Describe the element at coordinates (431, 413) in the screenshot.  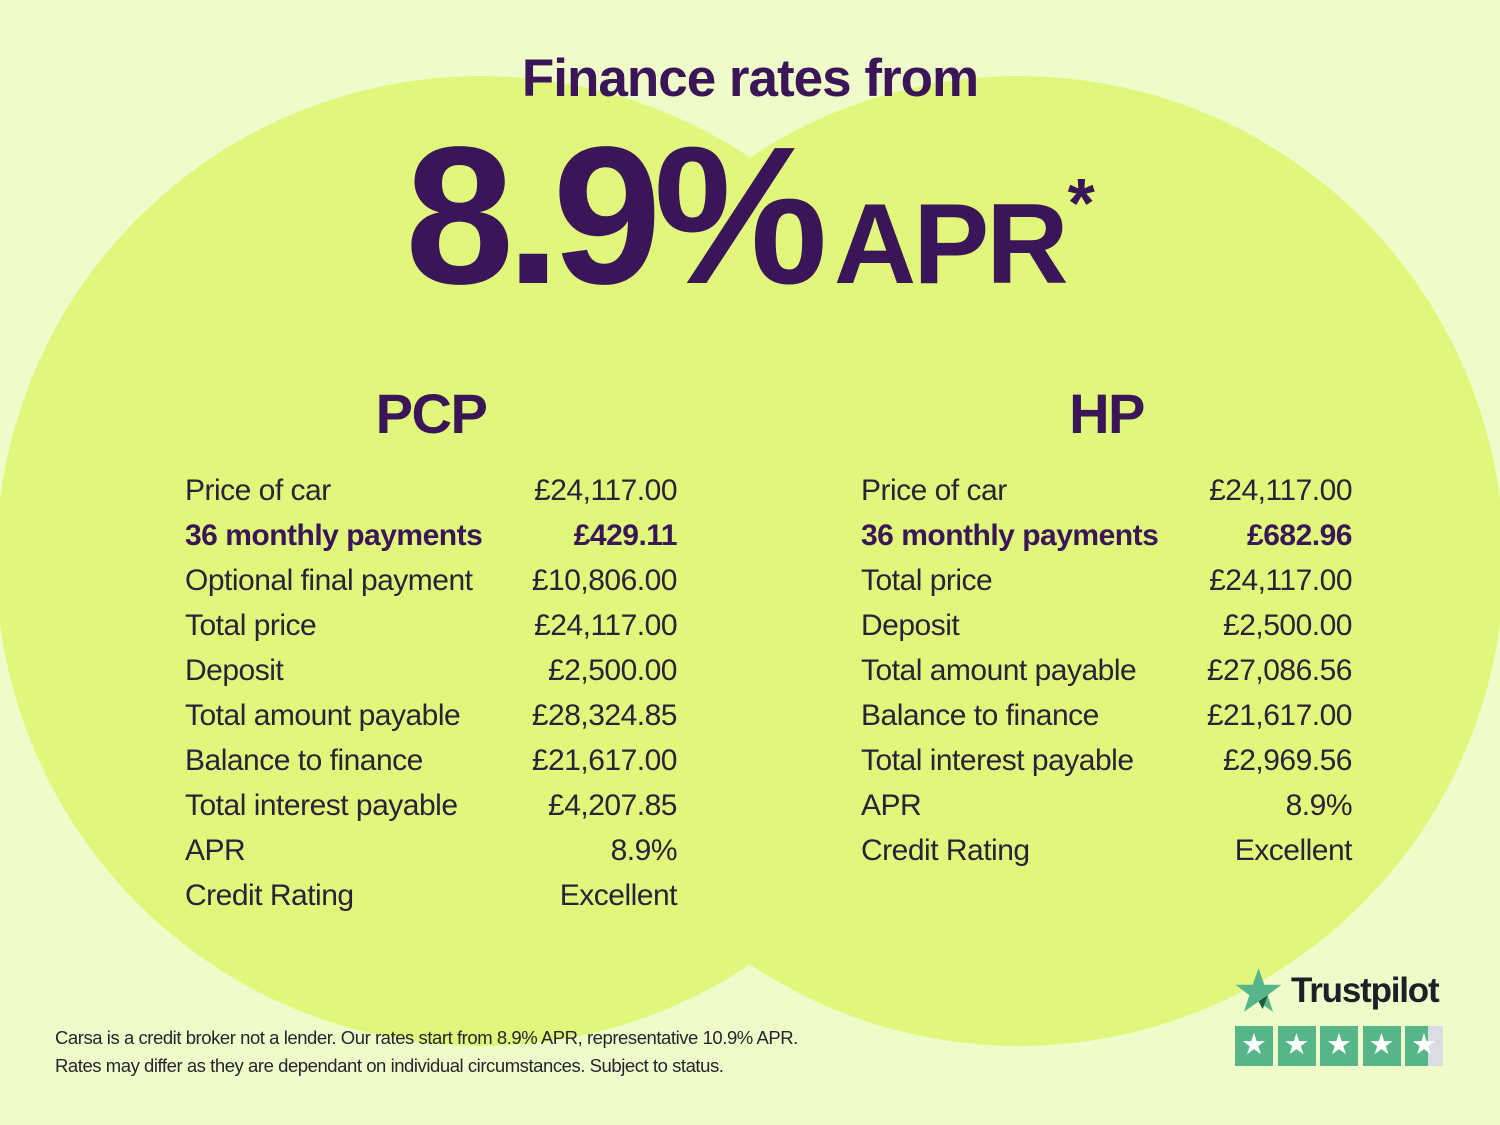
I see `pcp-table-title: PCP` at that location.